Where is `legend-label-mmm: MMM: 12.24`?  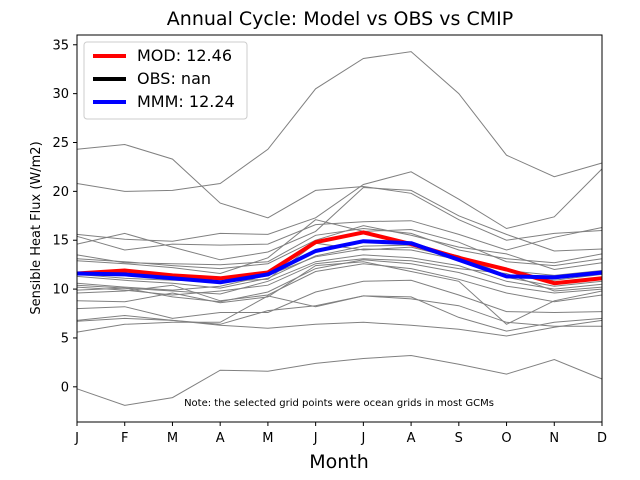
legend-label-mmm: MMM: 12.24 is located at coordinates (186, 101).